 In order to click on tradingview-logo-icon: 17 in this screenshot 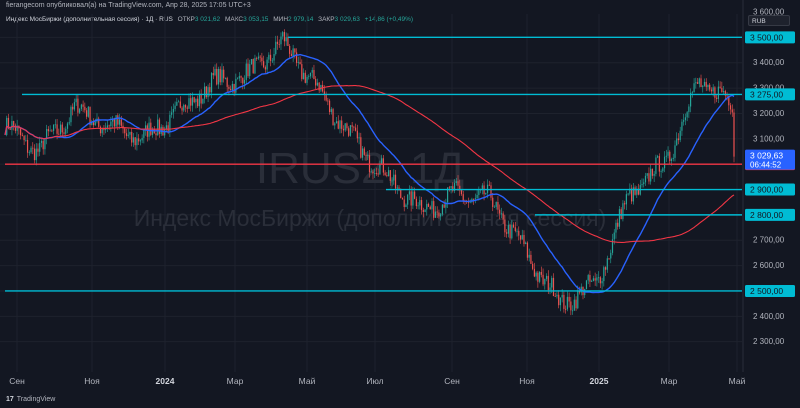, I will do `click(10, 399)`.